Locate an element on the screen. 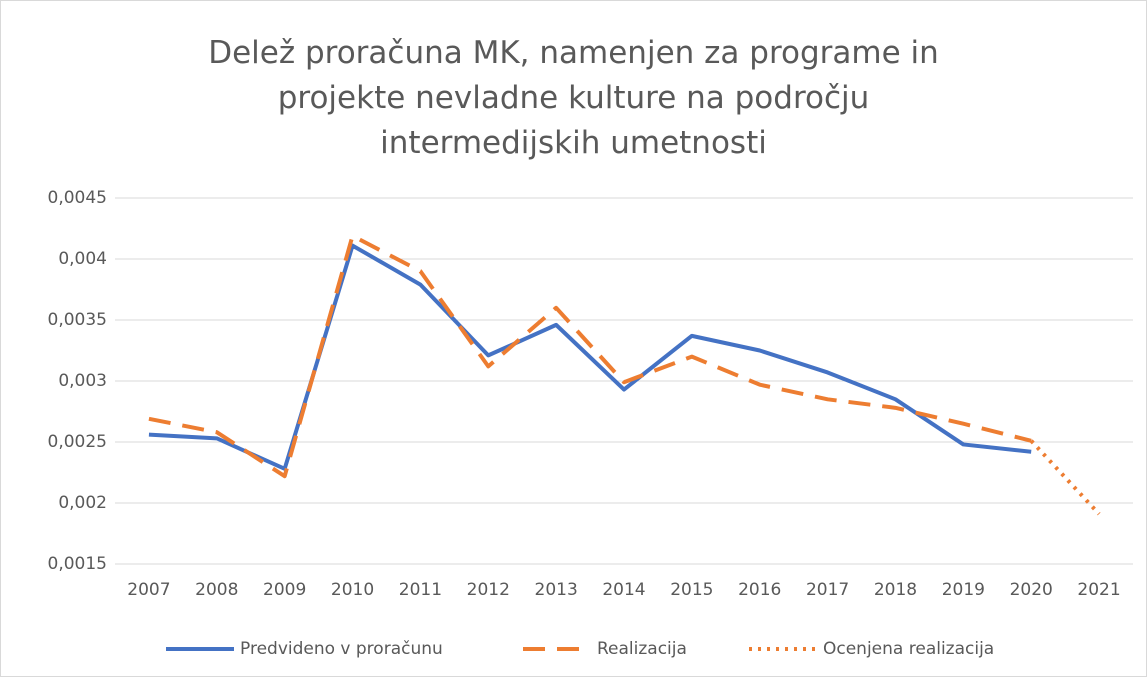  legend-label: Ocenjena realizacija is located at coordinates (908, 649).